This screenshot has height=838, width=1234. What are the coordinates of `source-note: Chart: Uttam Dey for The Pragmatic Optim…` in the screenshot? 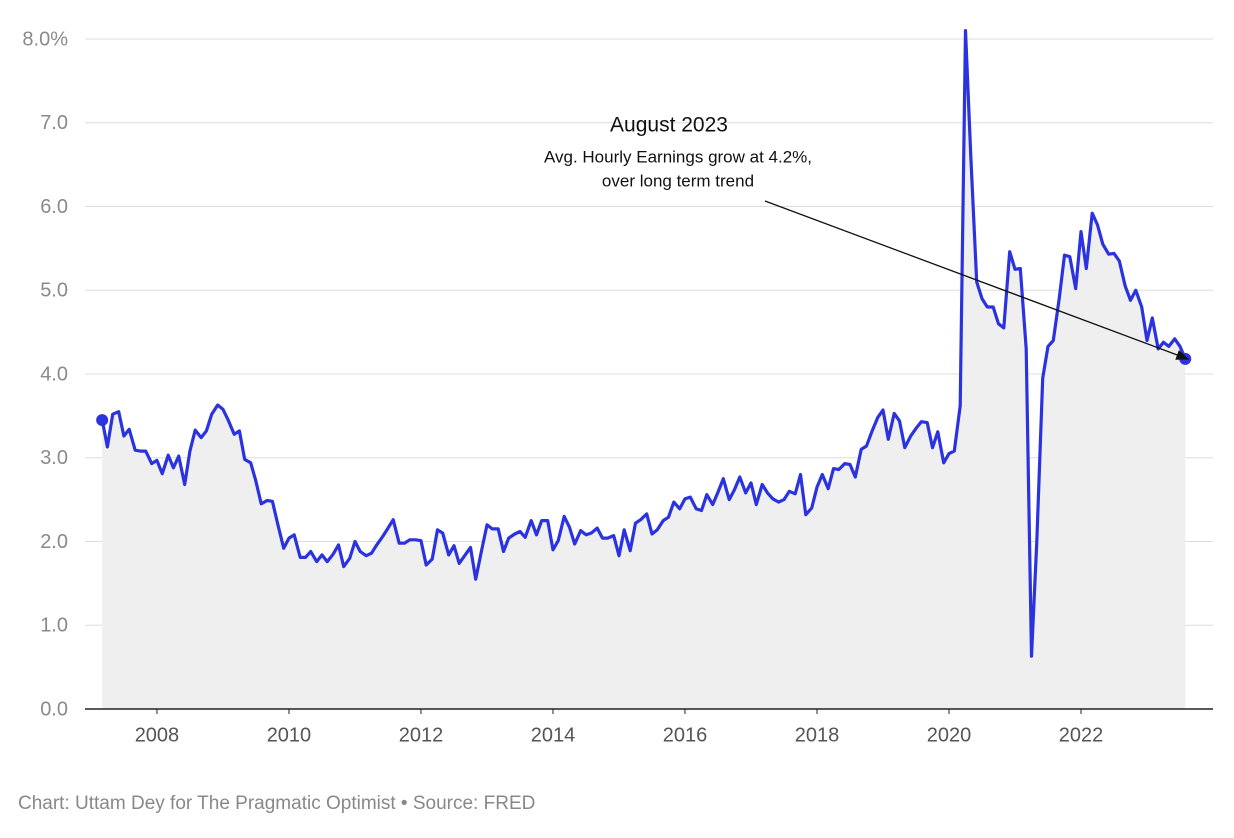 It's located at (276, 803).